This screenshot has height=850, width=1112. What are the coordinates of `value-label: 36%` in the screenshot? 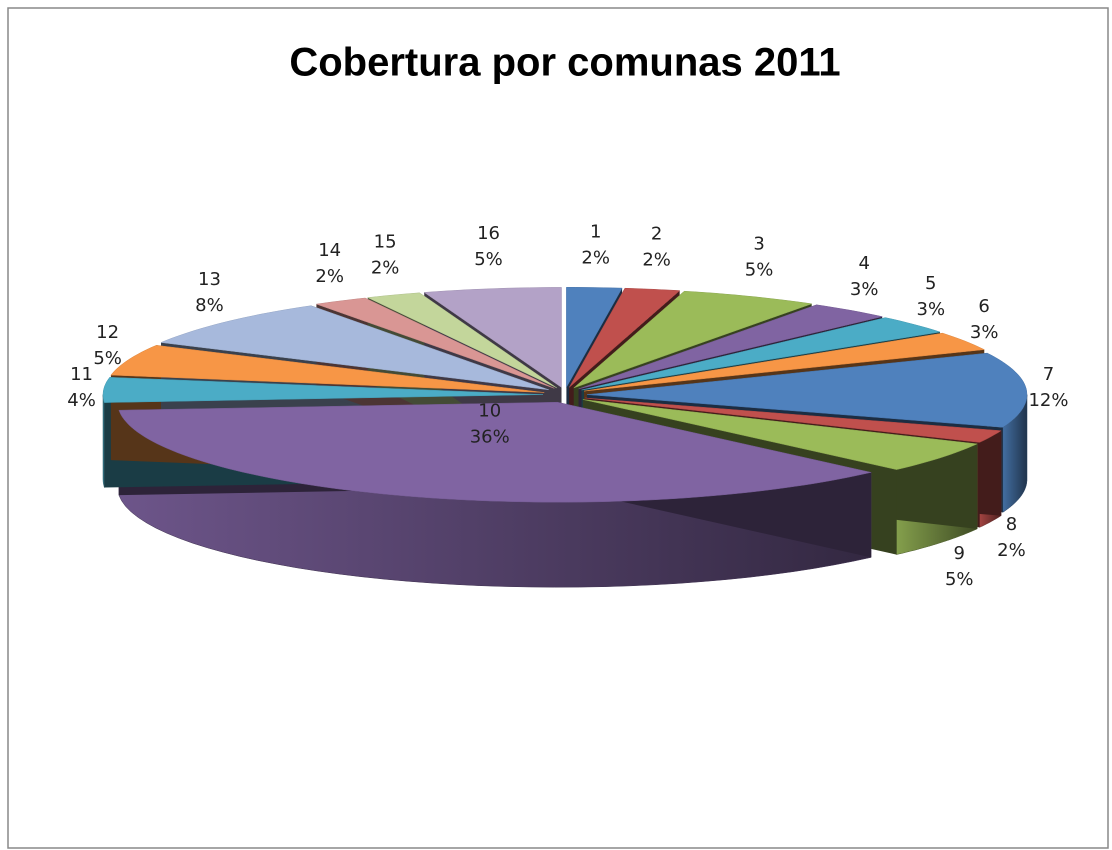 It's located at (490, 437).